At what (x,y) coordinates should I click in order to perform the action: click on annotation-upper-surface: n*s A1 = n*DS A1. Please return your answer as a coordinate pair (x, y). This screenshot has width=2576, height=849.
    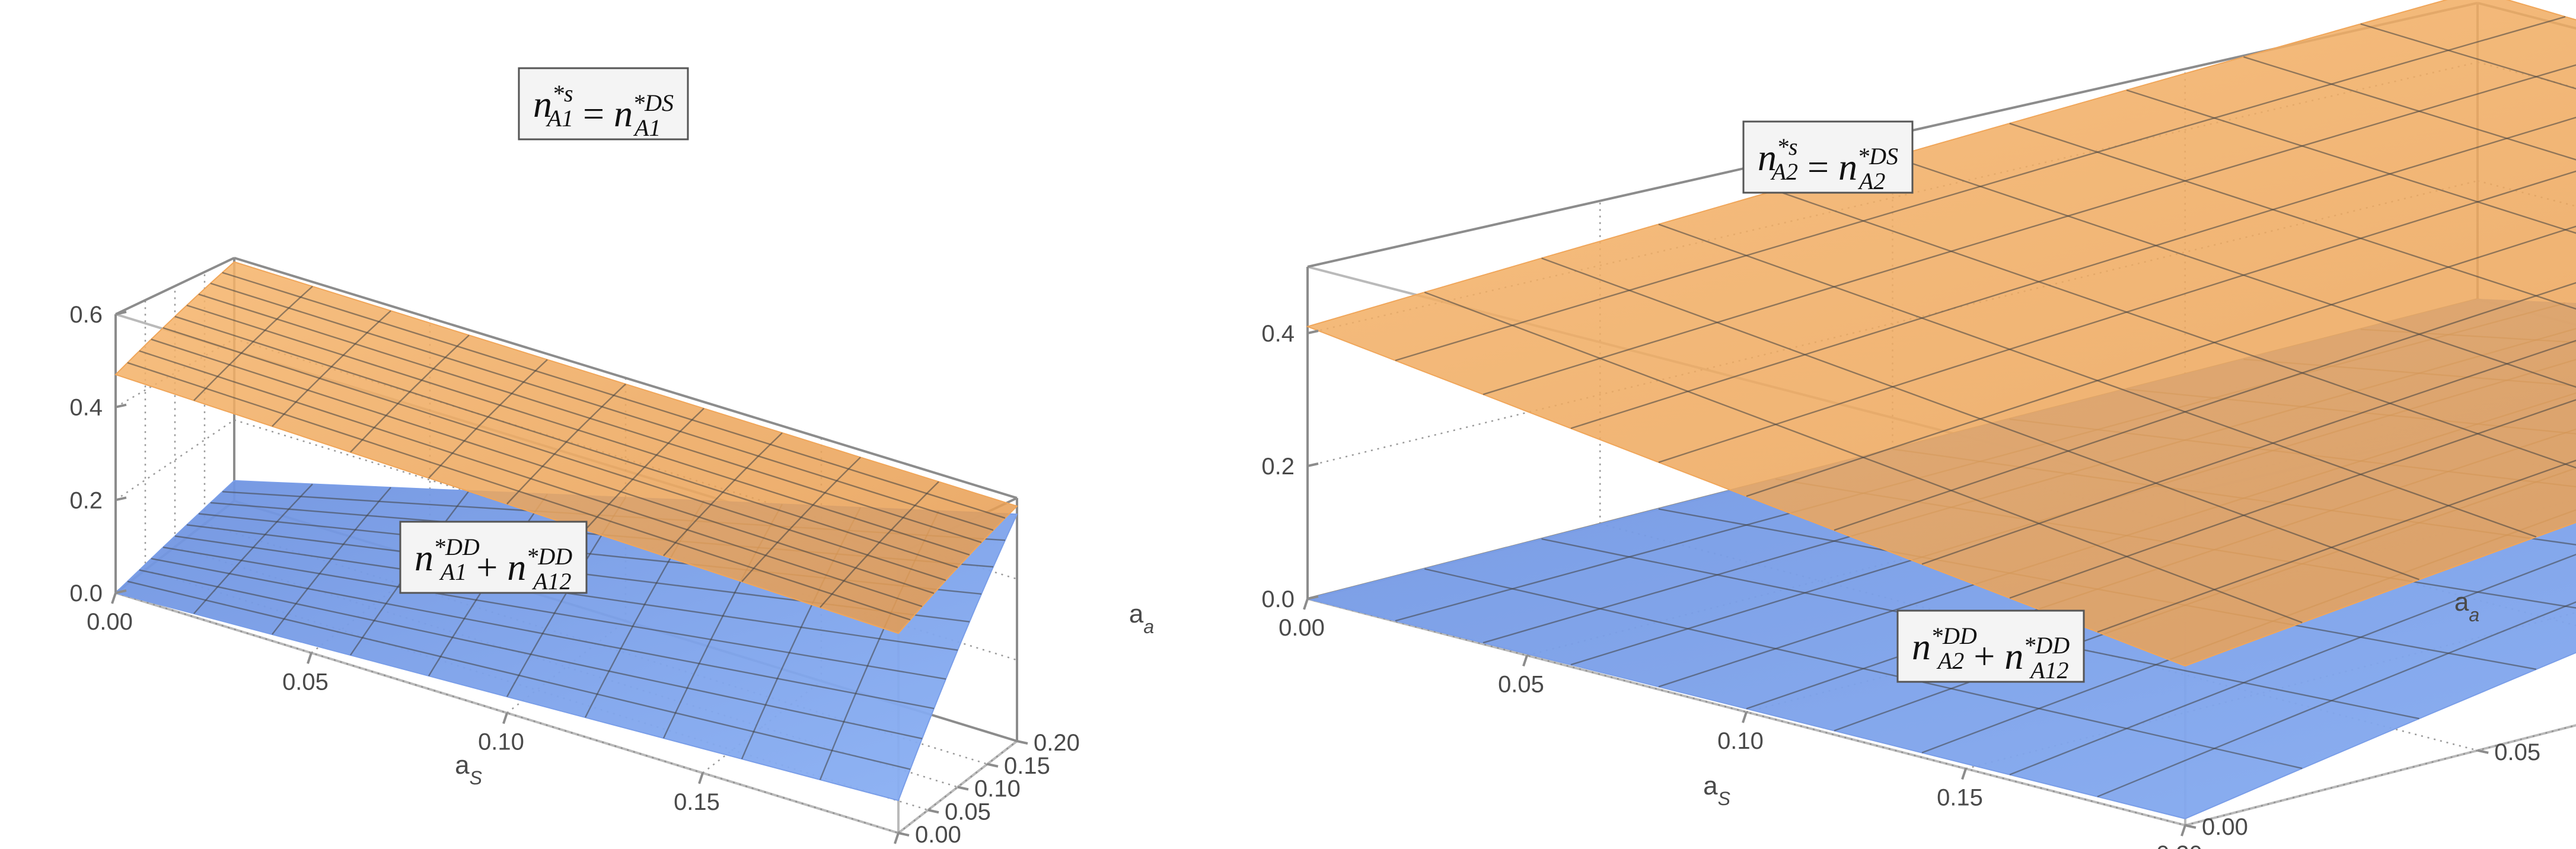
    Looking at the image, I should click on (603, 104).